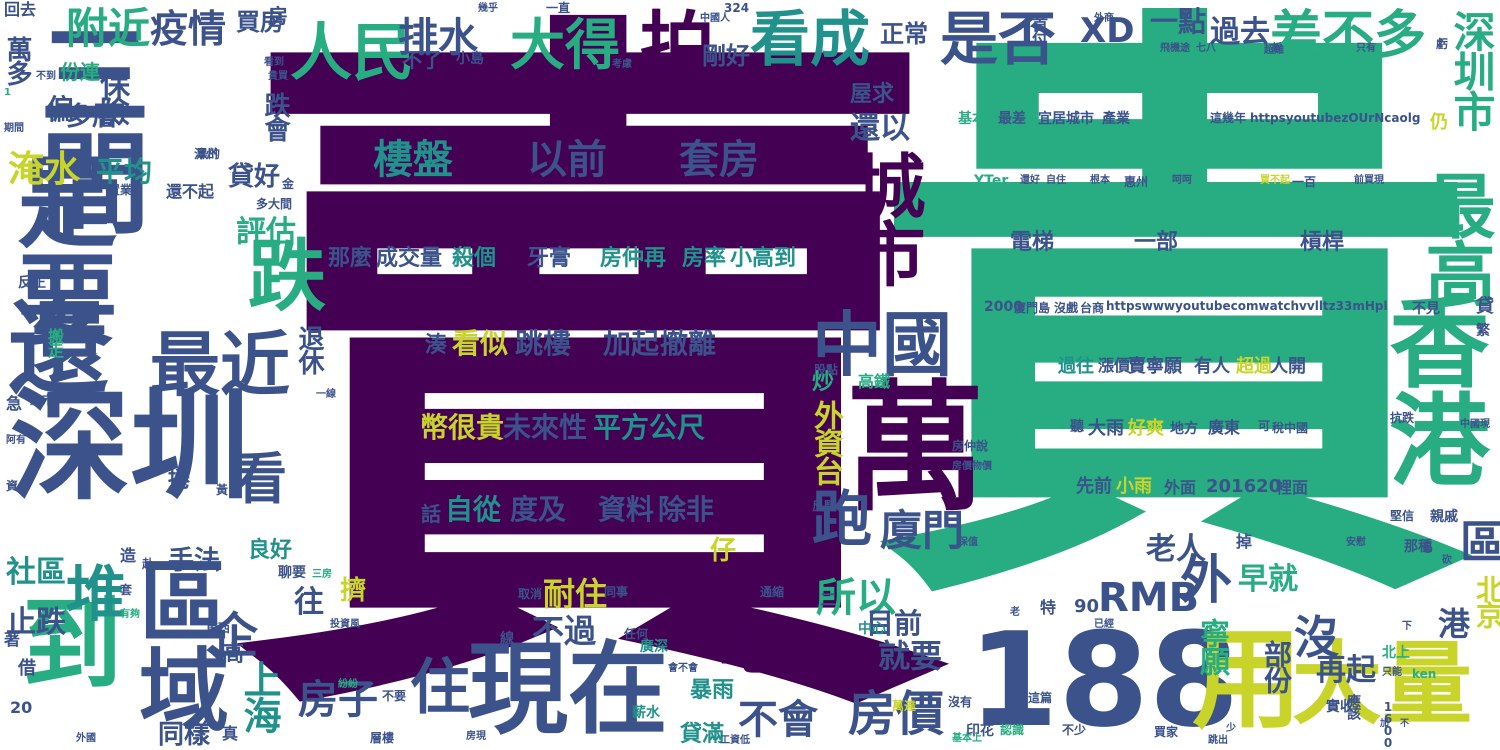 This screenshot has height=750, width=1500. Describe the element at coordinates (704, 258) in the screenshot. I see `cloud-word: 房率` at that location.